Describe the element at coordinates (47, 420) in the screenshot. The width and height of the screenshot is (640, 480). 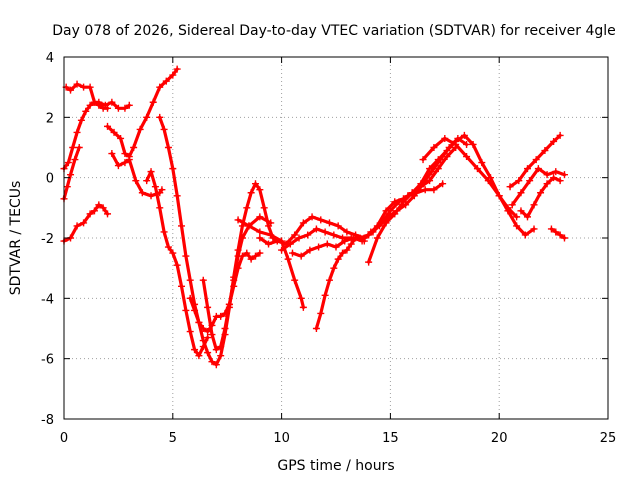
I see `y-tick-label: -8` at that location.